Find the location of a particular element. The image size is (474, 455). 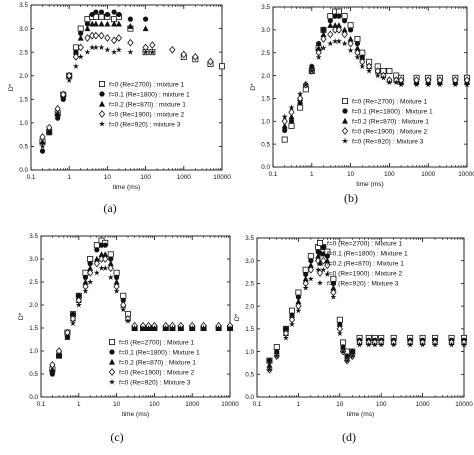

legend-entry-label: f=0.1 (Re=1800) : mixture 1 is located at coordinates (149, 95).